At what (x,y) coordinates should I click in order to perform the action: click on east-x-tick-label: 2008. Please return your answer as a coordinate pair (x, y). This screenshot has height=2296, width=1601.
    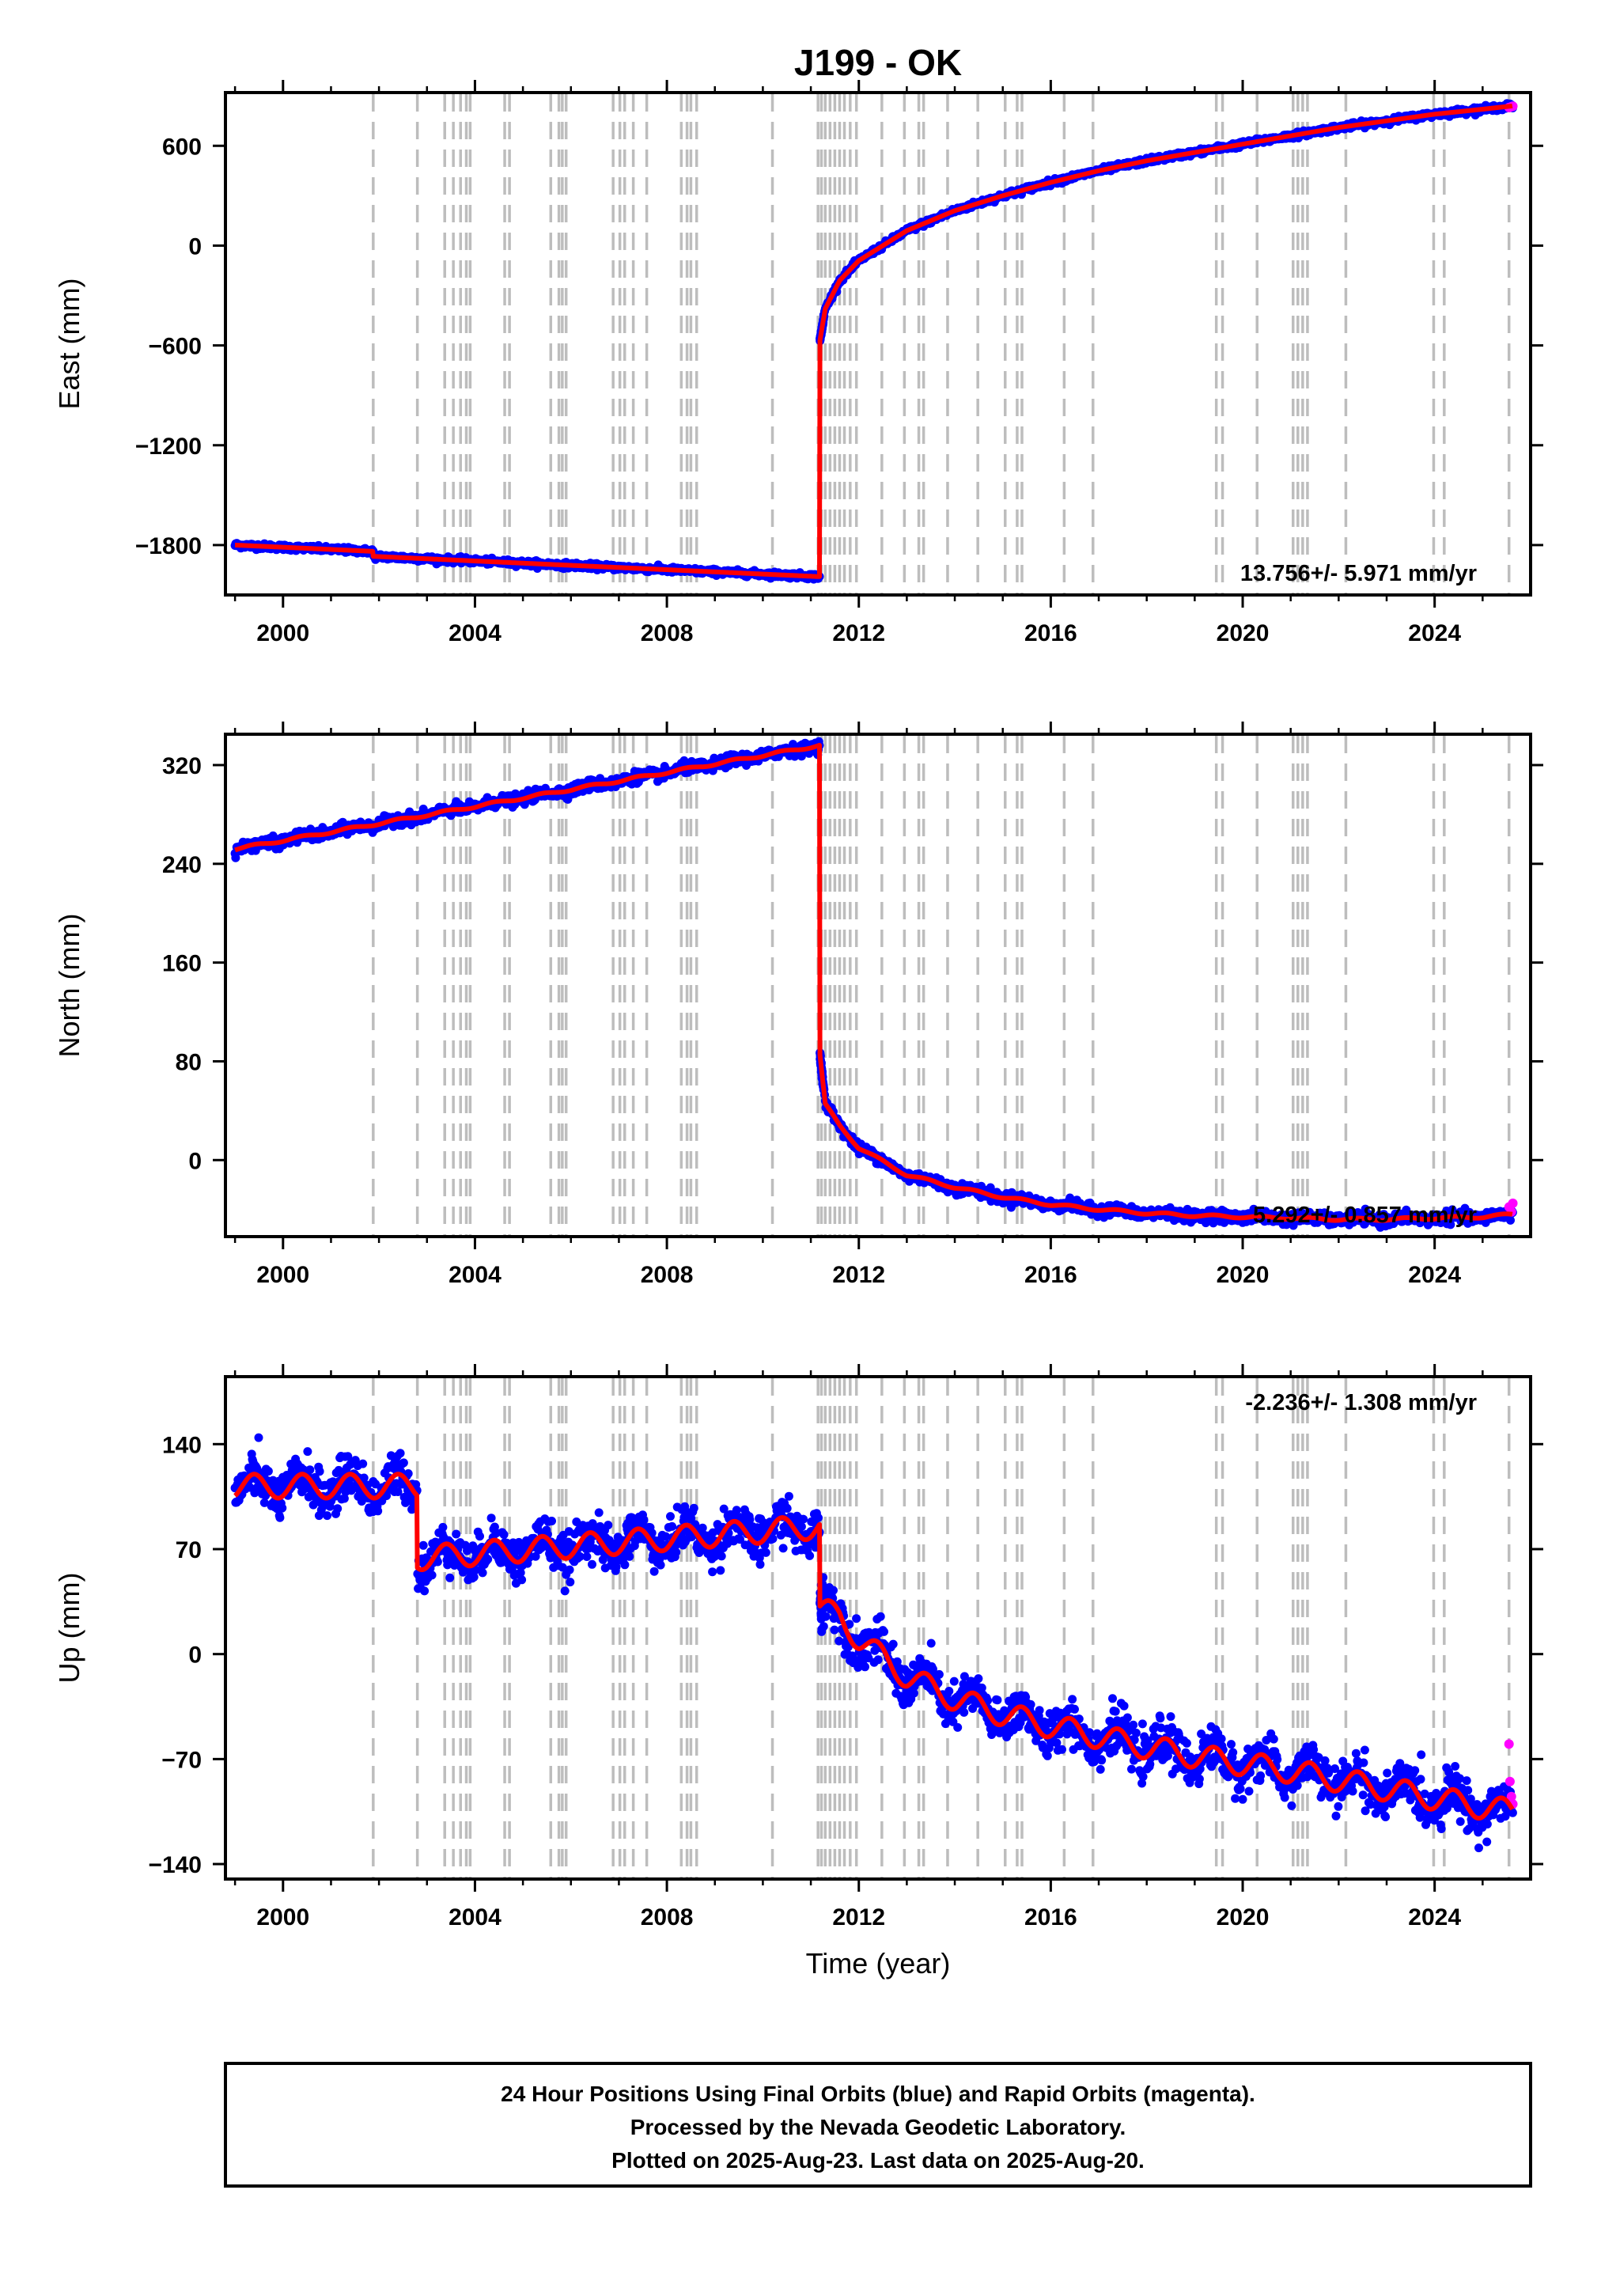
    Looking at the image, I should click on (668, 633).